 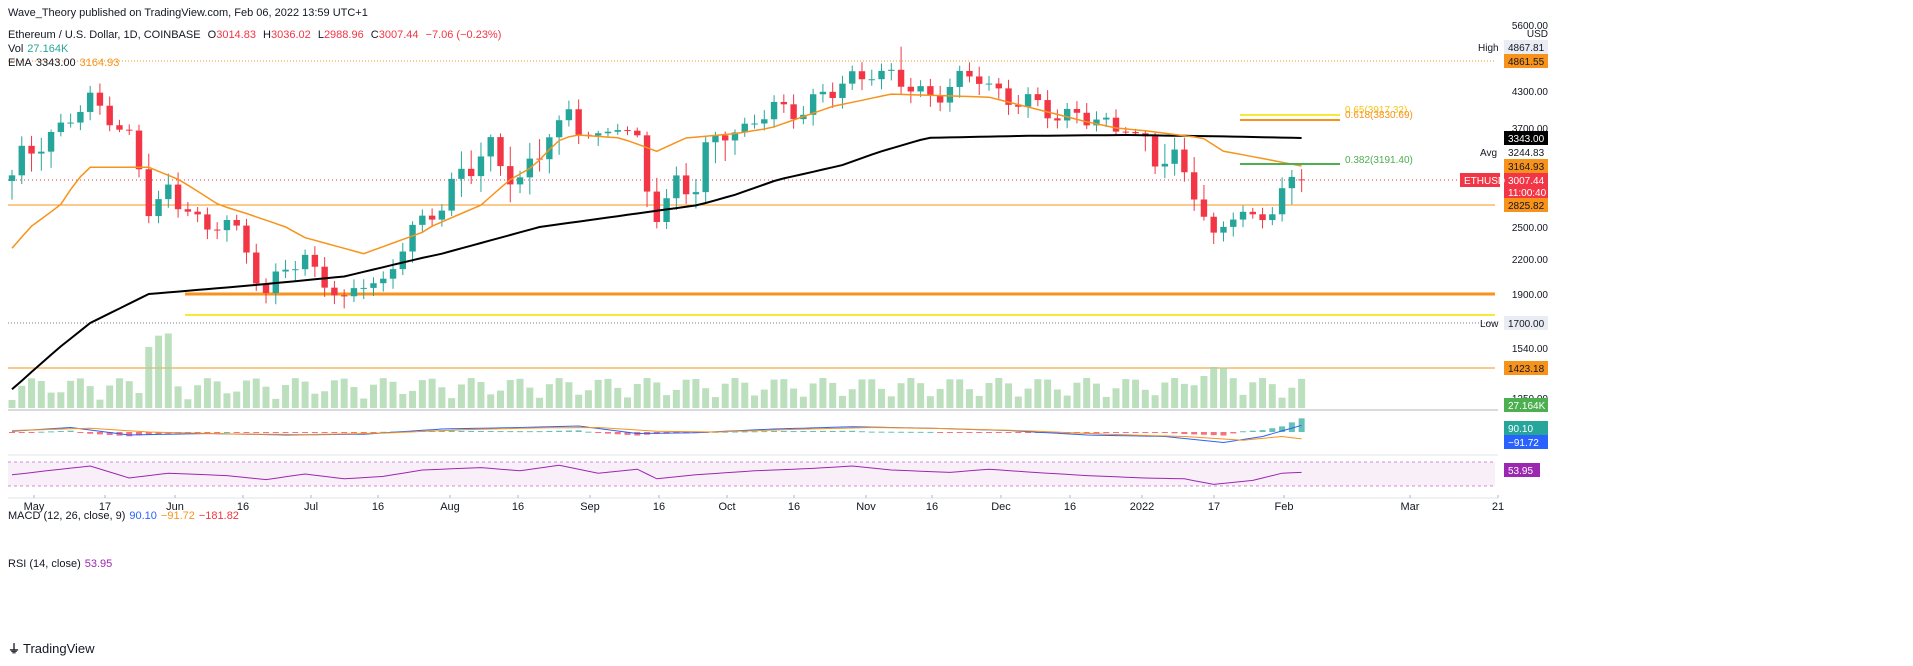 I want to click on ema-slow-value: 3343.00, so click(x=55, y=63).